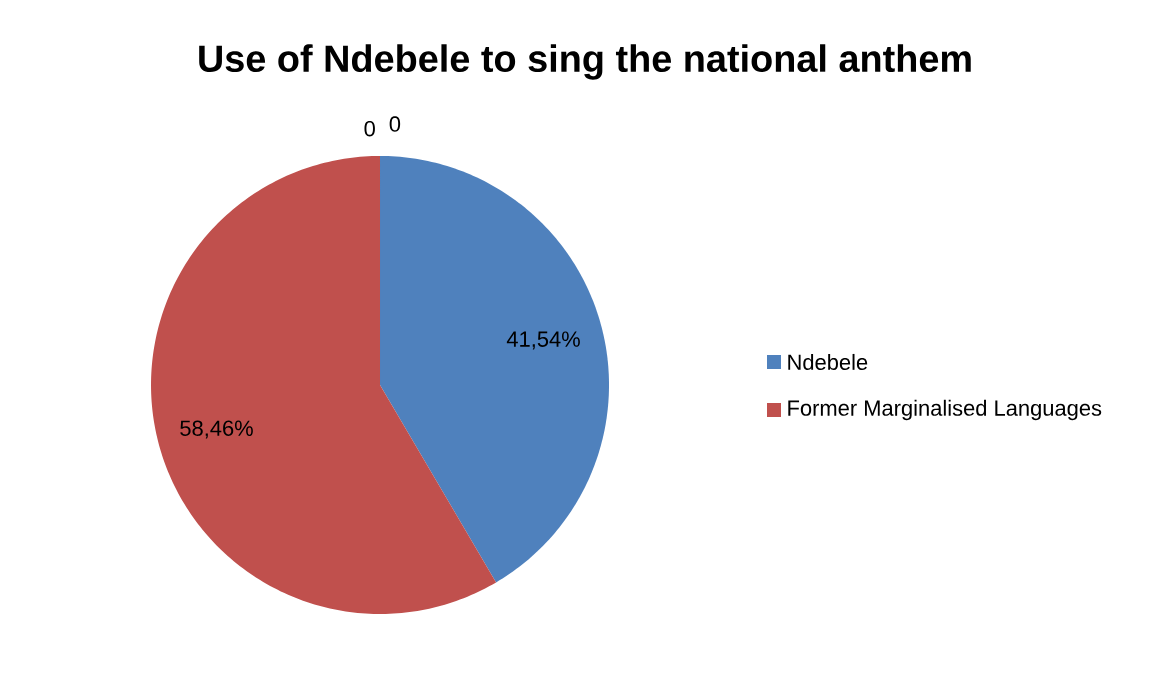 The width and height of the screenshot is (1150, 675). What do you see at coordinates (945, 410) in the screenshot?
I see `legend-label: Former Marginalised Languages` at bounding box center [945, 410].